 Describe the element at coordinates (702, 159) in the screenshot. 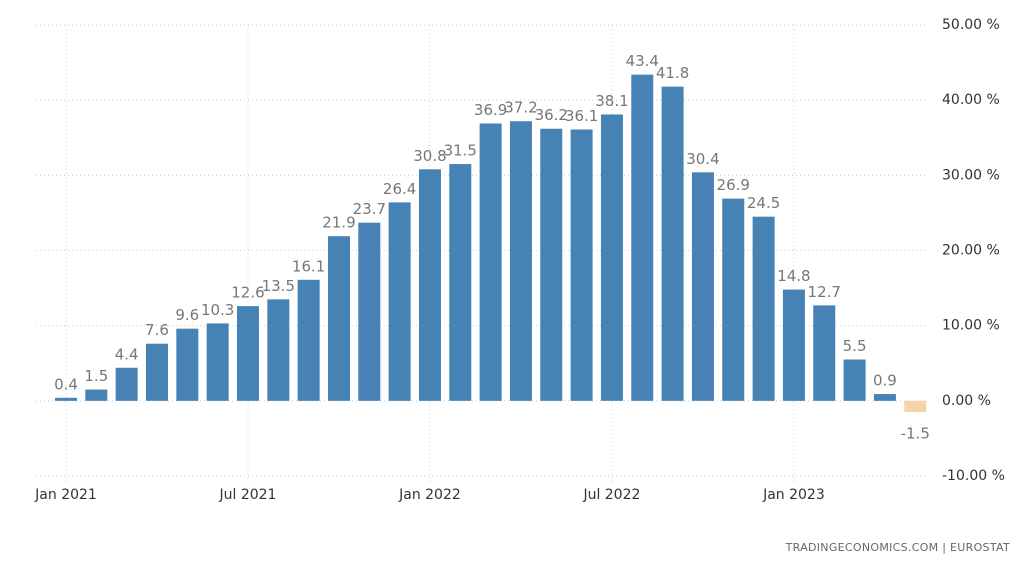

I see `value-label: 30.4` at that location.